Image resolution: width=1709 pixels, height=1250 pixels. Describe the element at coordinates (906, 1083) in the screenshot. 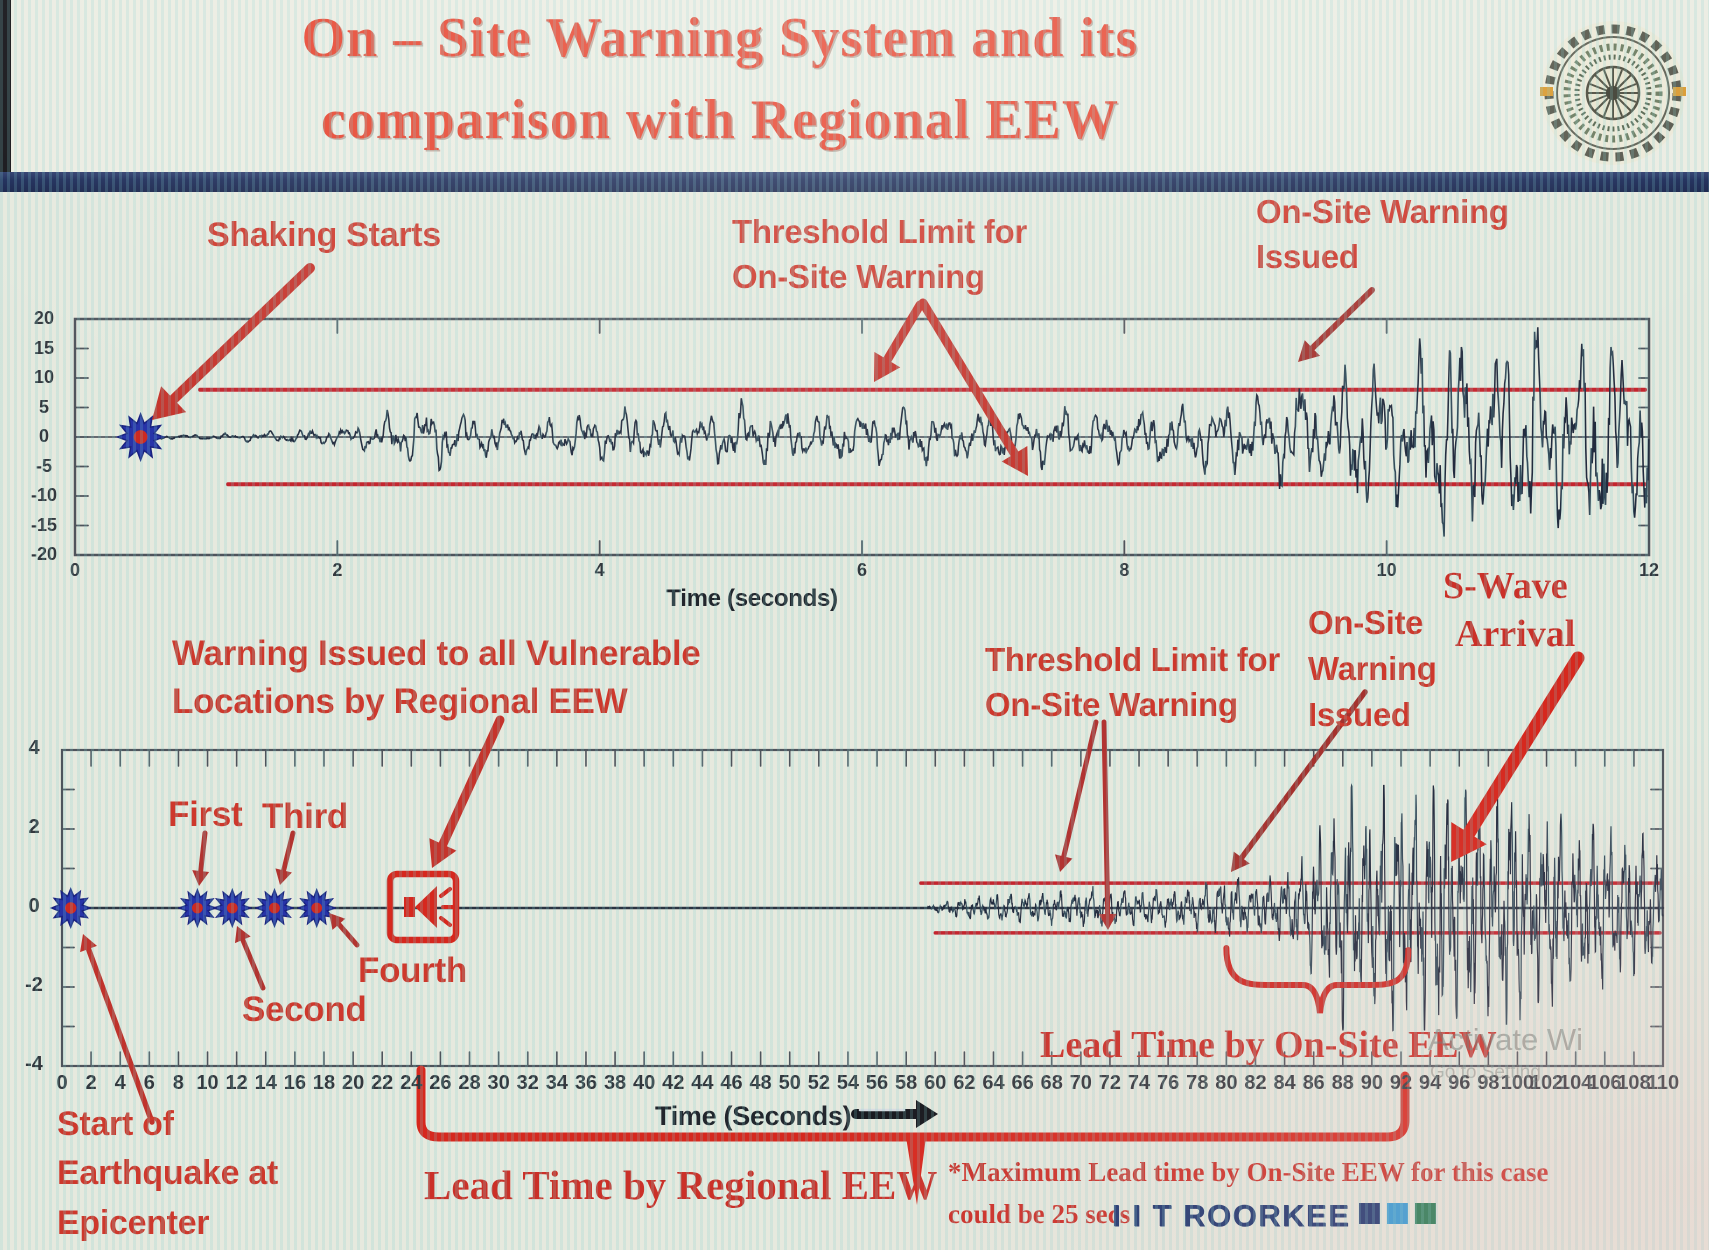

I see `bottom-chart-xtick: 58` at that location.